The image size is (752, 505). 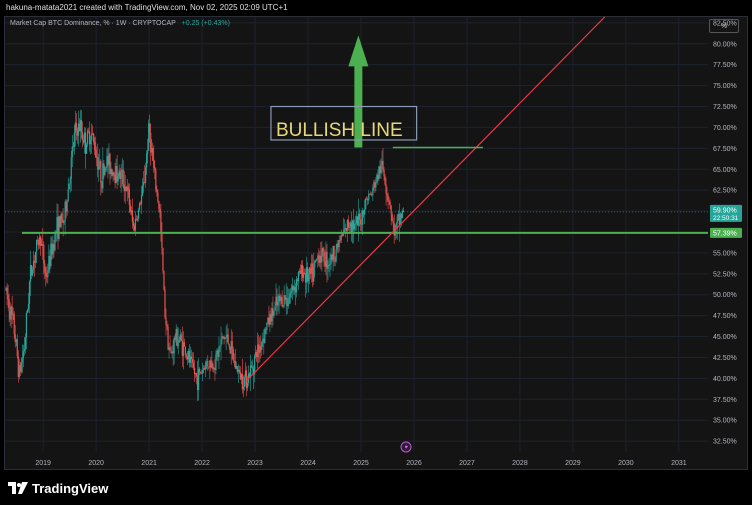 I want to click on support-price-tag, so click(x=726, y=232).